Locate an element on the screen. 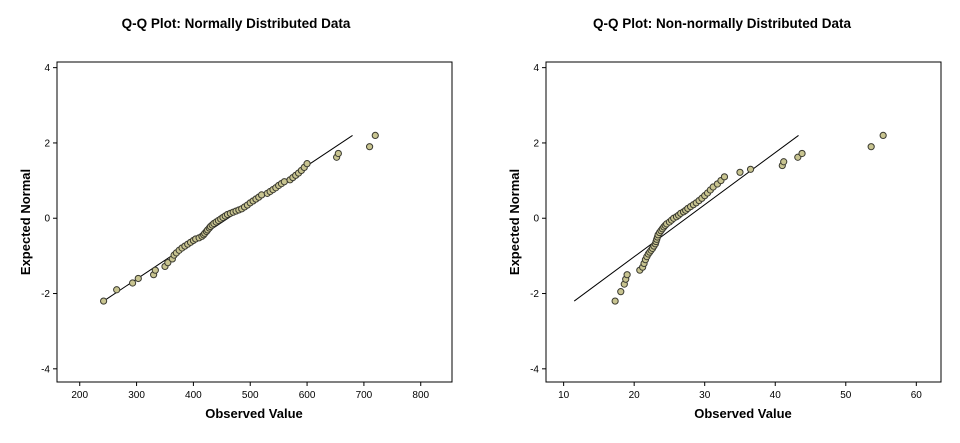 Image resolution: width=960 pixels, height=443 pixels. x-tick-label: 20 is located at coordinates (635, 395).